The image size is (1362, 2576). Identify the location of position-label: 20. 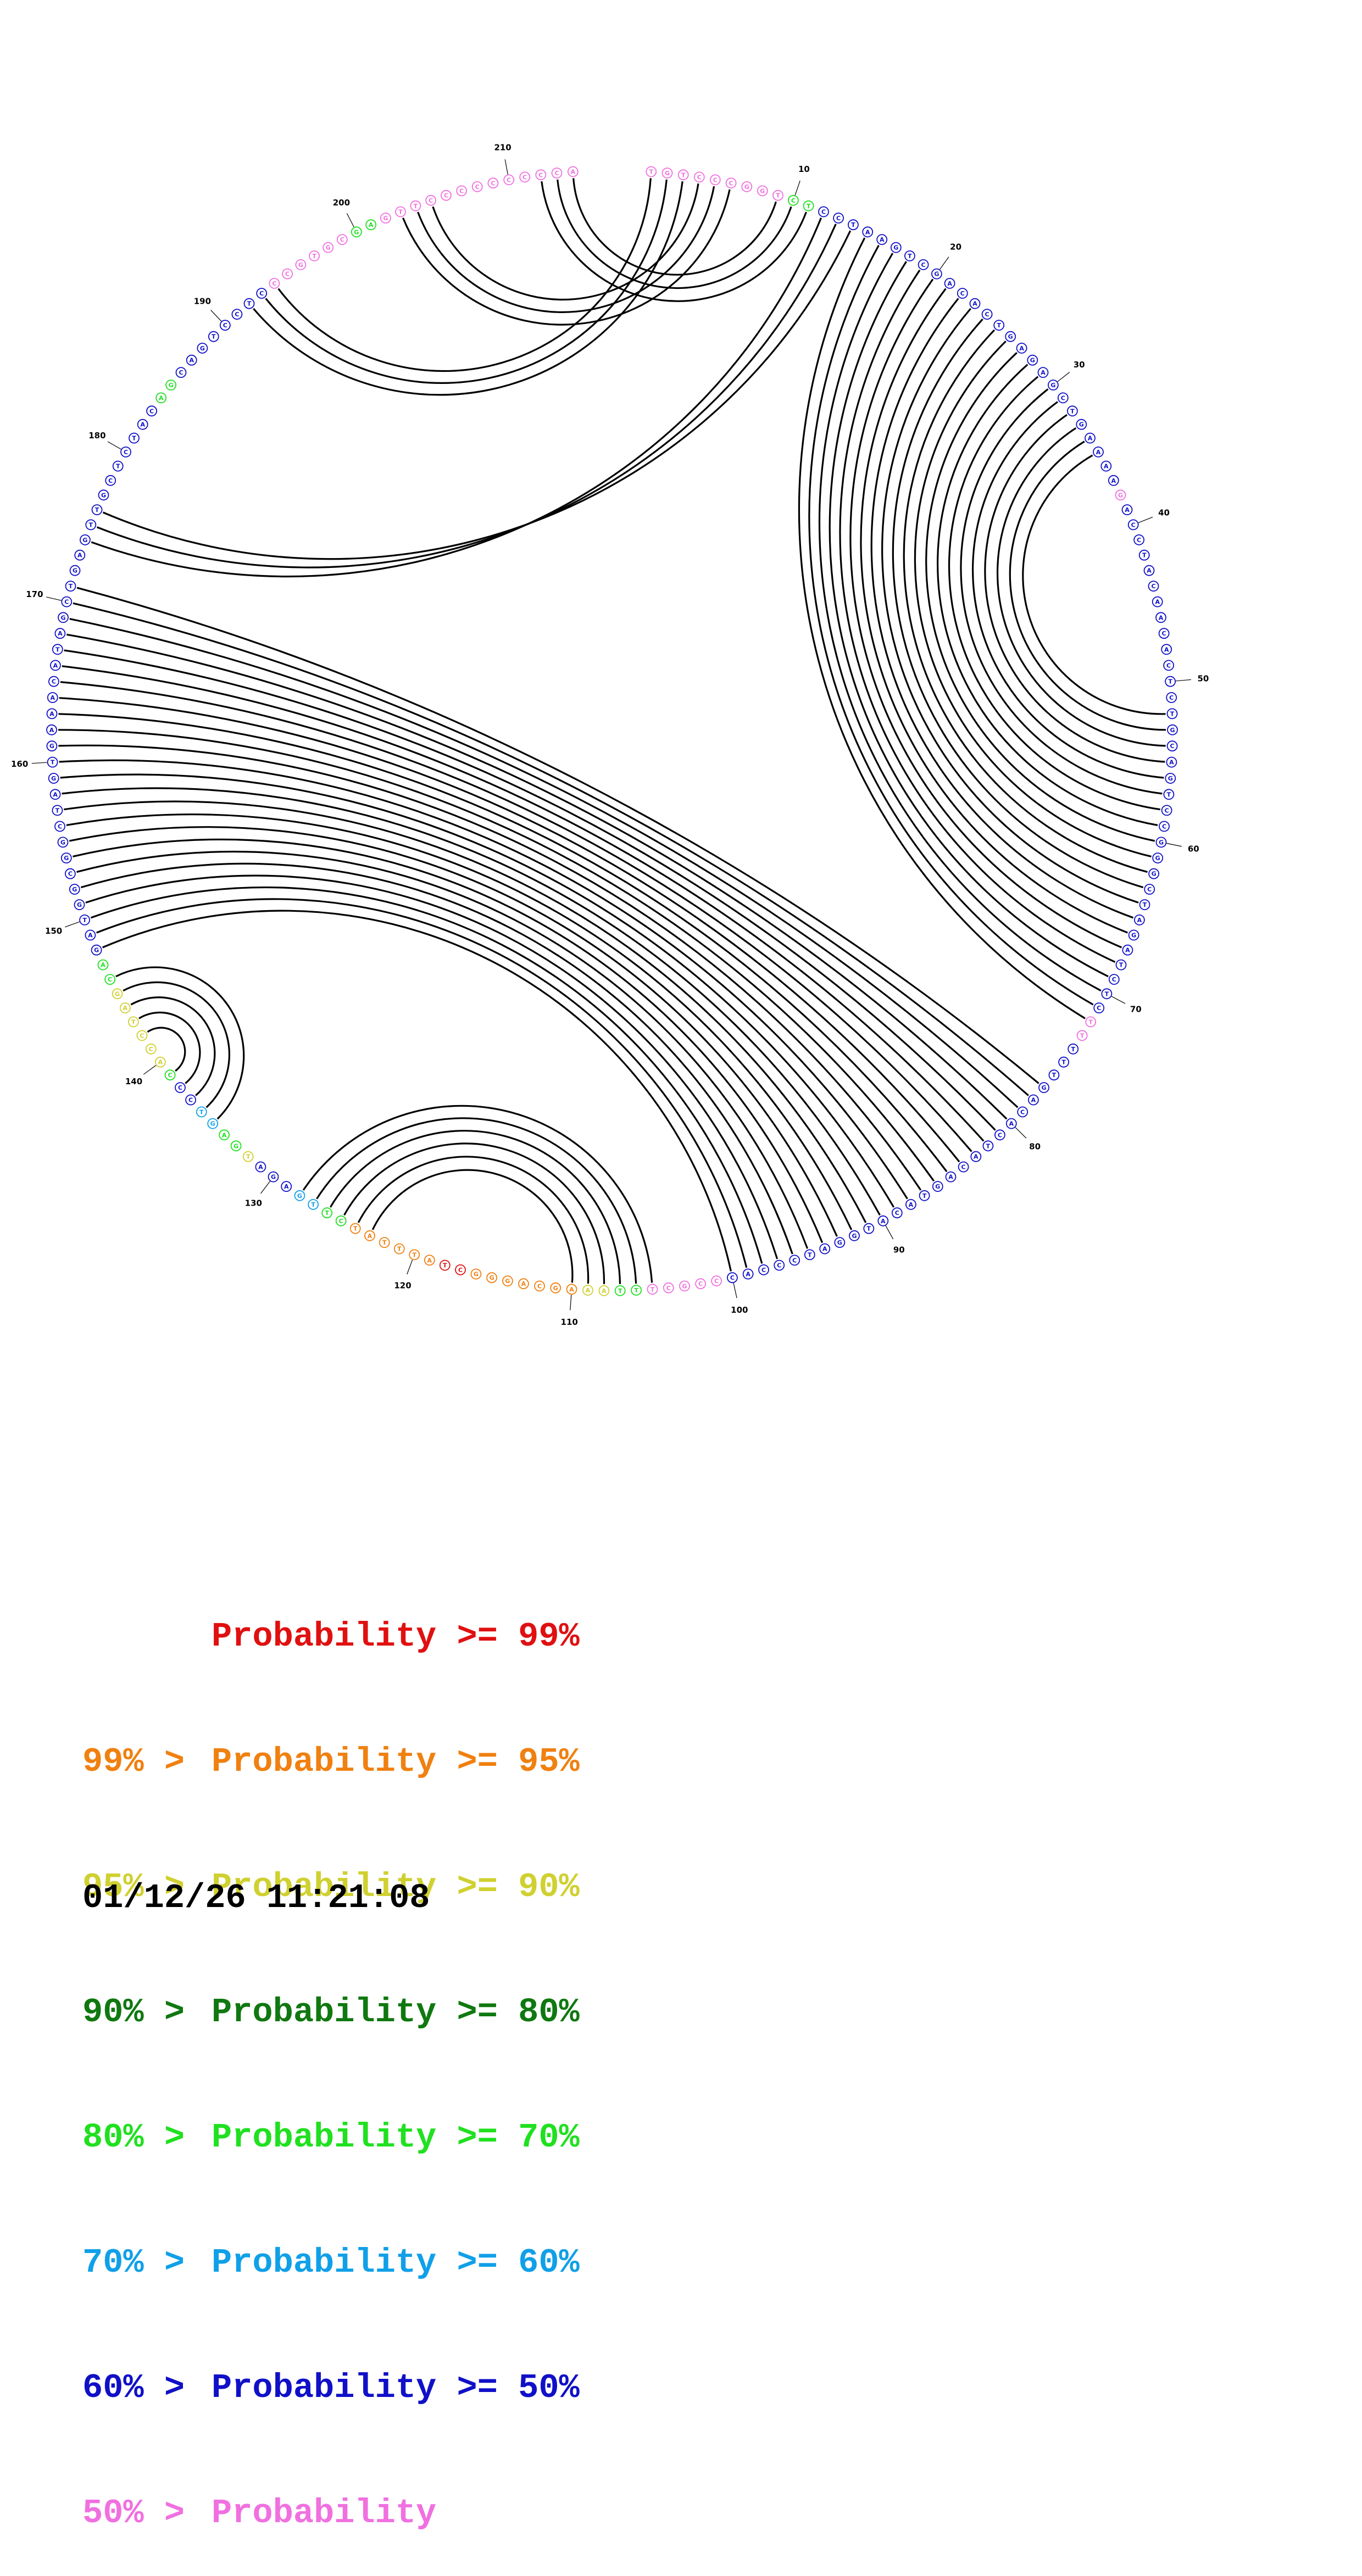
(955, 247).